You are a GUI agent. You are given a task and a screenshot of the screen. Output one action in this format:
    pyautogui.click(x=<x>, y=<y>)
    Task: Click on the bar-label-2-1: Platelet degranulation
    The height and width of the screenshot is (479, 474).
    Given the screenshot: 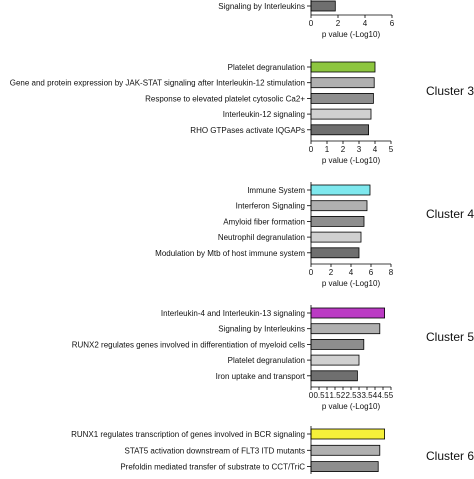 What is the action you would take?
    pyautogui.click(x=266, y=67)
    